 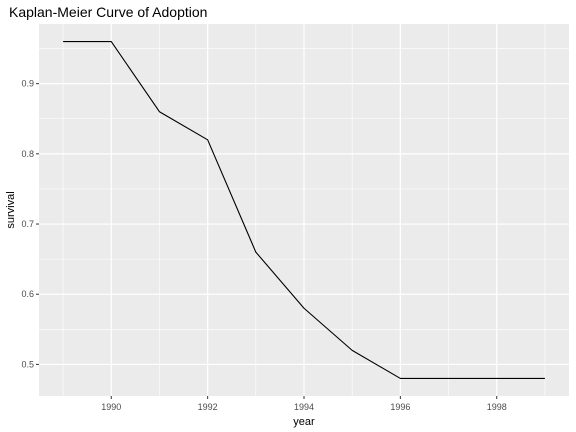 What do you see at coordinates (304, 407) in the screenshot?
I see `x-tick-label: 1994` at bounding box center [304, 407].